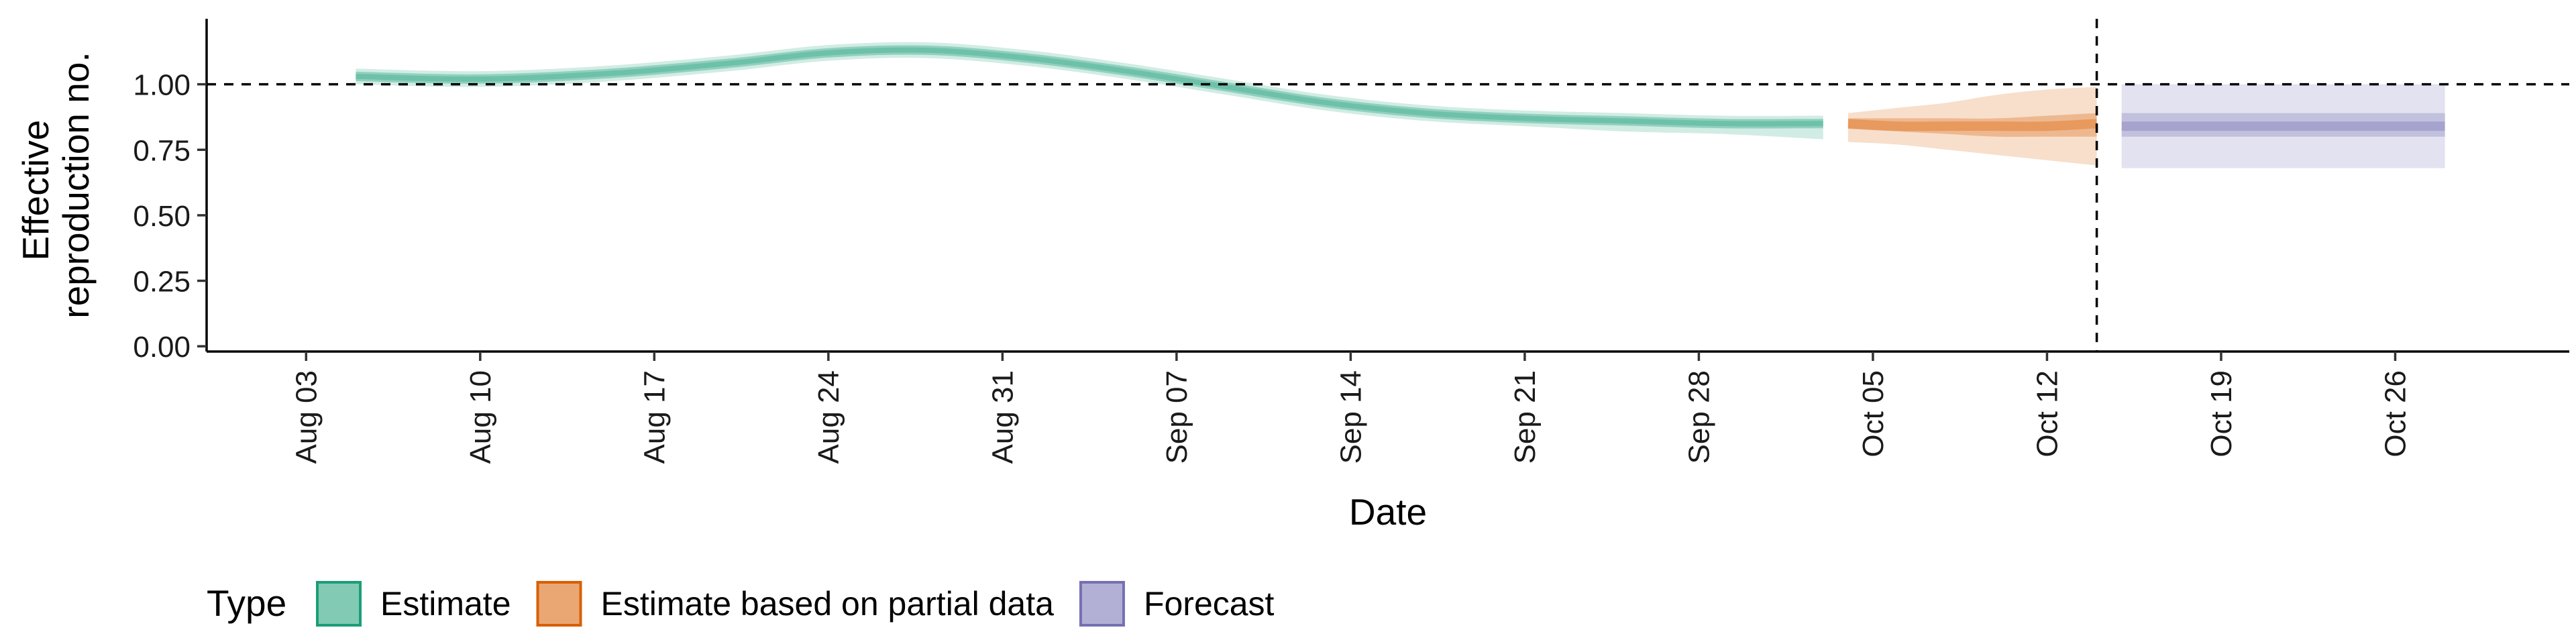 This screenshot has width=2576, height=644. What do you see at coordinates (339, 604) in the screenshot?
I see `legend-key-estimate` at bounding box center [339, 604].